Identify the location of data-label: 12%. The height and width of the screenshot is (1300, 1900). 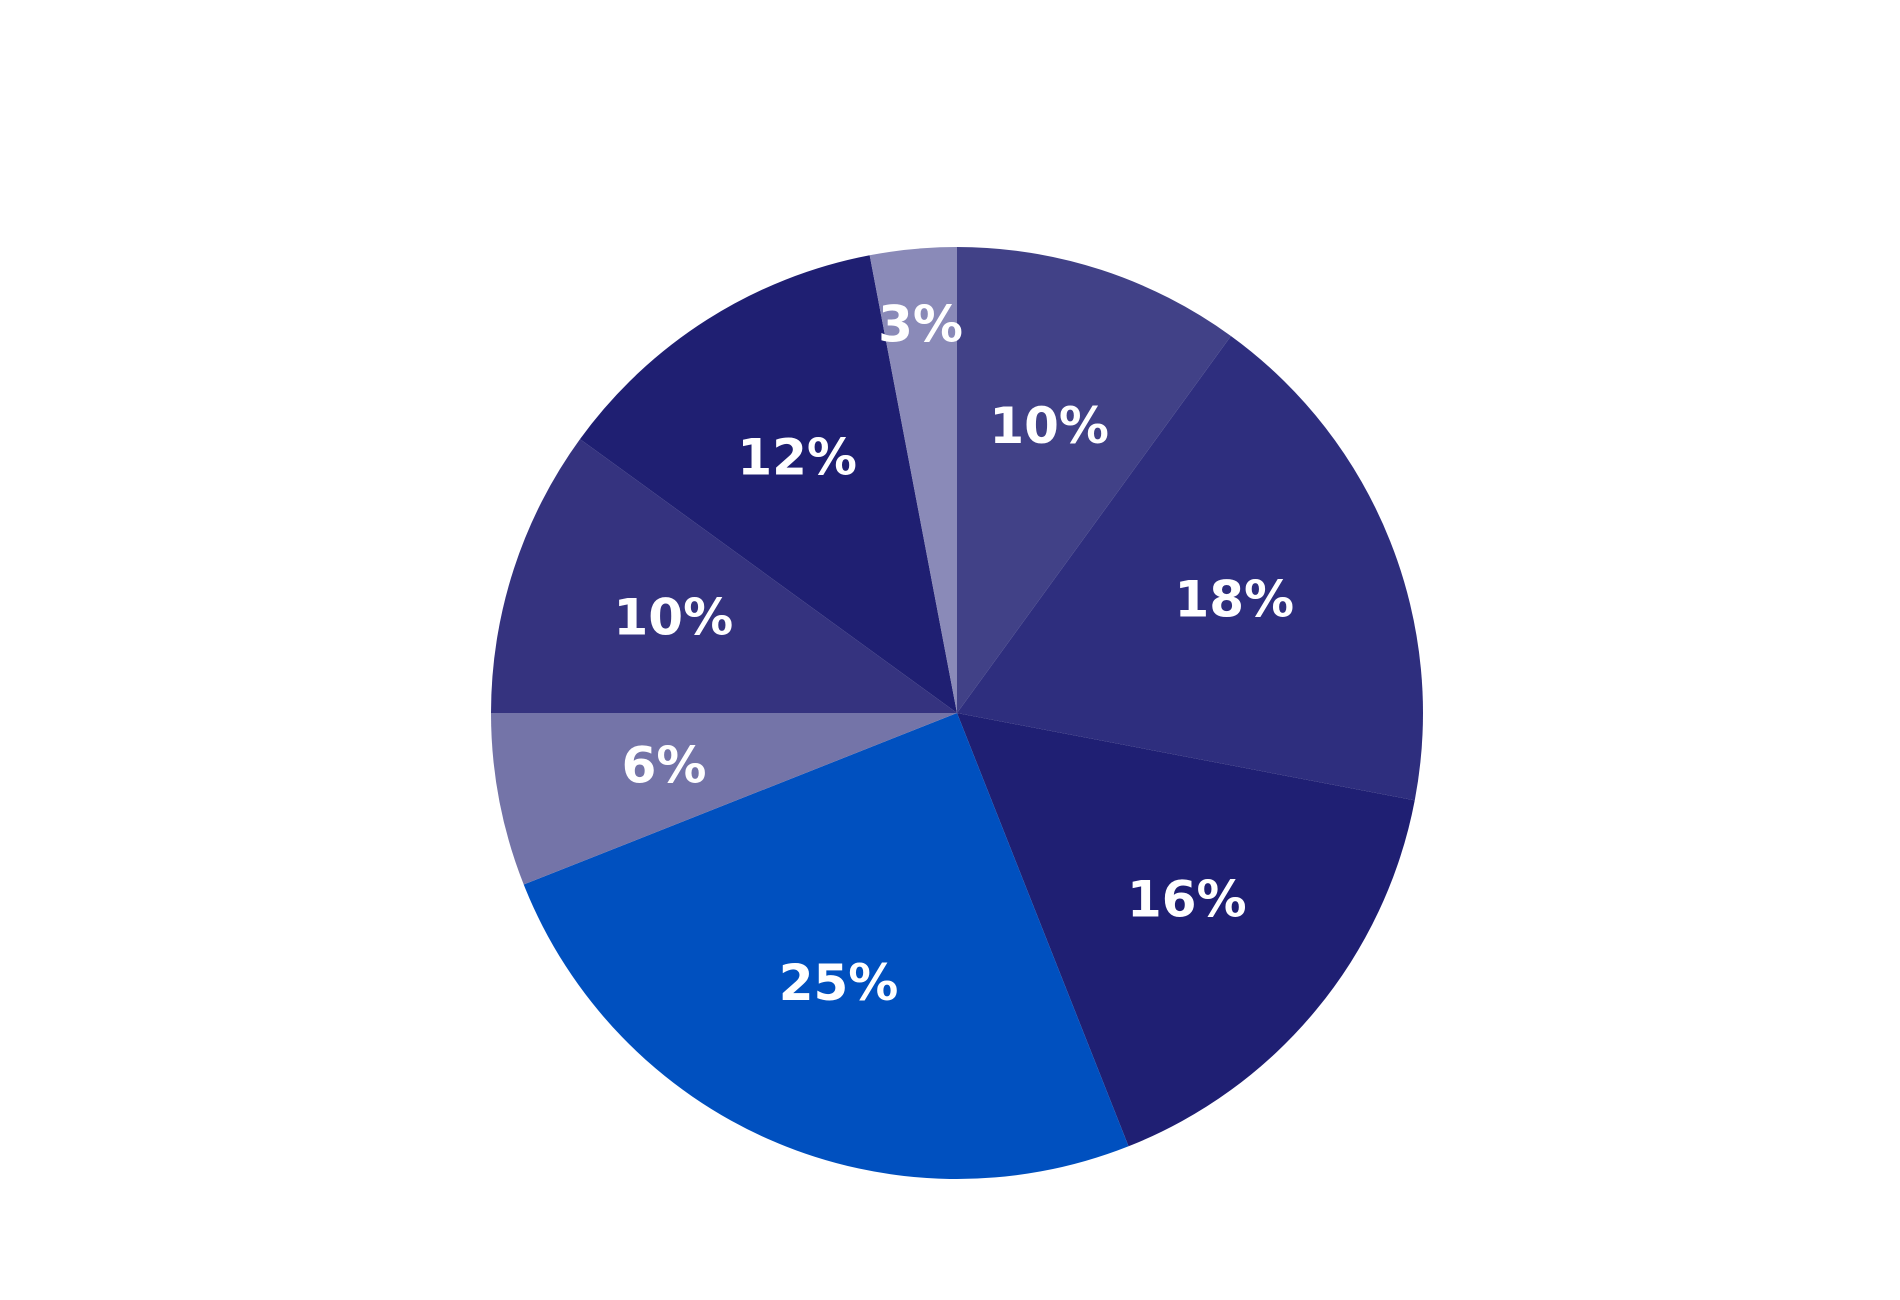
(797, 458).